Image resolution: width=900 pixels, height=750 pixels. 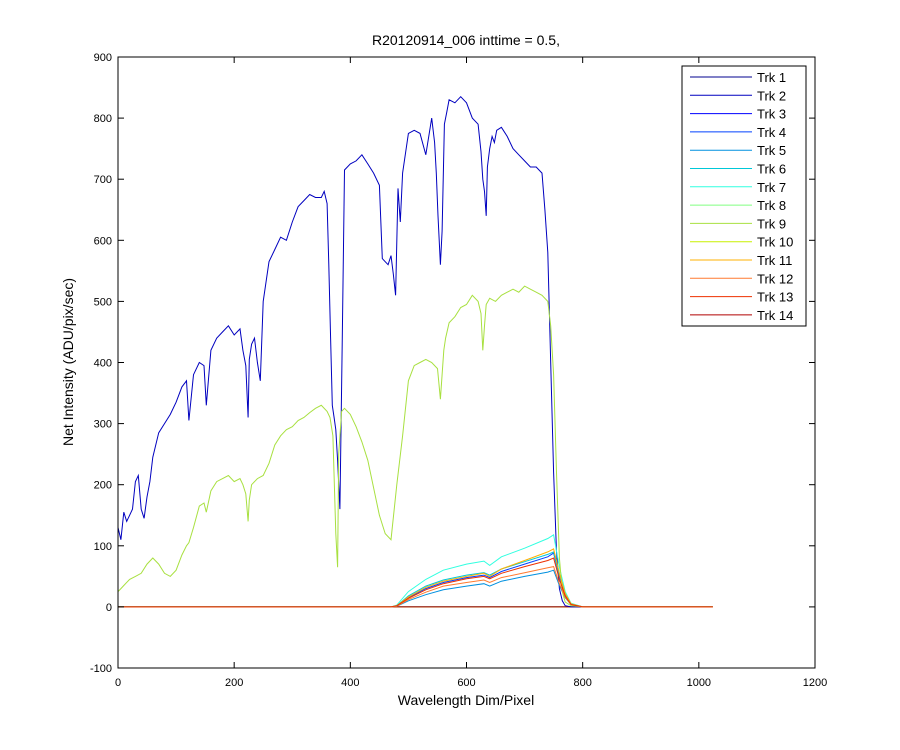 What do you see at coordinates (771, 223) in the screenshot?
I see `legend-label-trk-9: Trk 9` at bounding box center [771, 223].